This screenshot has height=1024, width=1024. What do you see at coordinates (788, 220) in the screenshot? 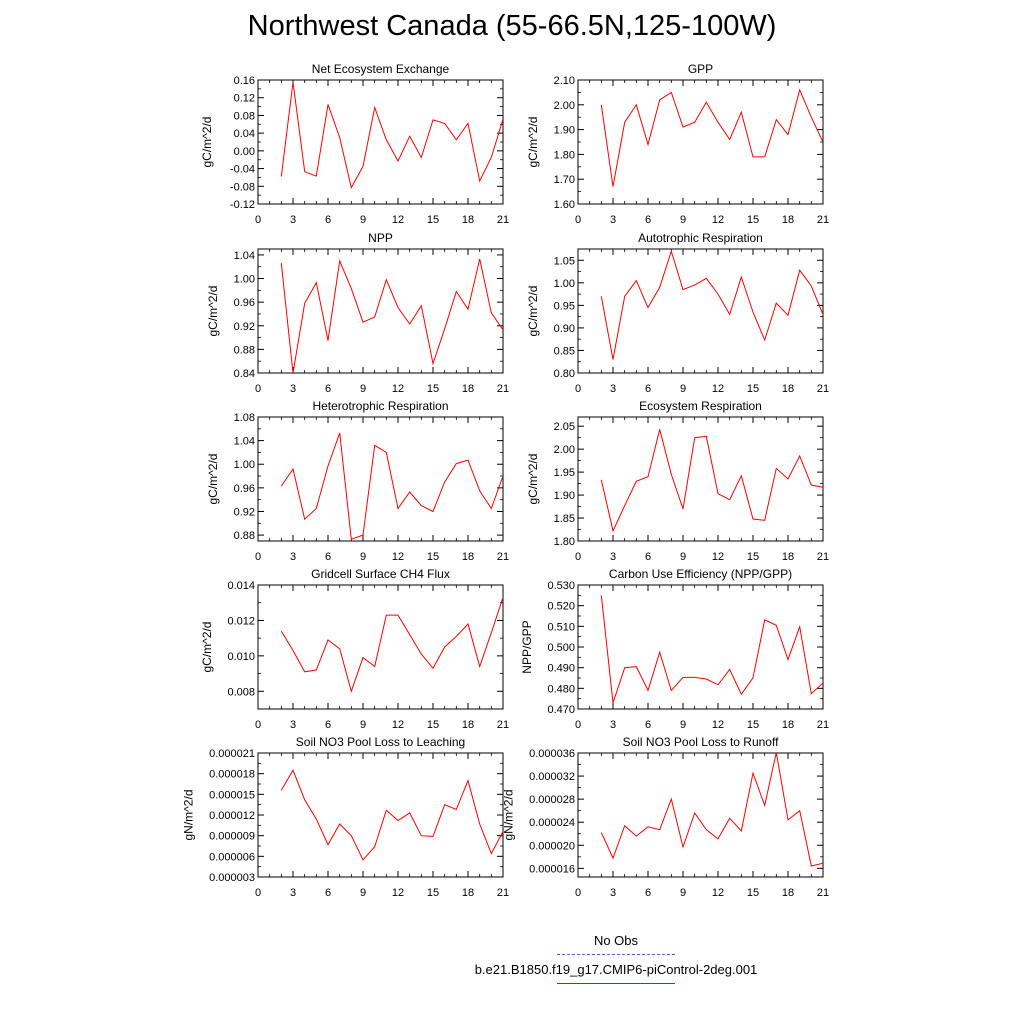
I see `panel-2-xtick-label: 18` at bounding box center [788, 220].